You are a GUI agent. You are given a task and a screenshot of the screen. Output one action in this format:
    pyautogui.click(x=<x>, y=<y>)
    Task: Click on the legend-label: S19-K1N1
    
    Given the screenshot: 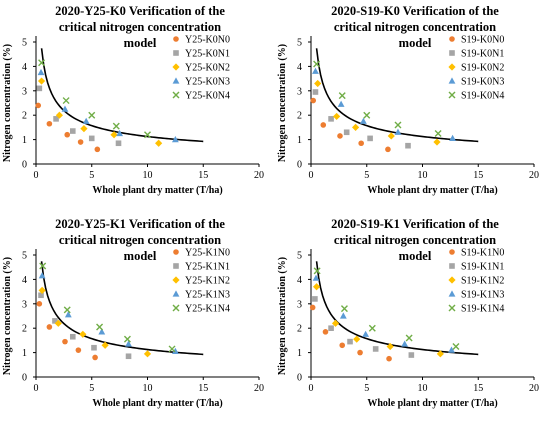 What is the action you would take?
    pyautogui.click(x=482, y=267)
    